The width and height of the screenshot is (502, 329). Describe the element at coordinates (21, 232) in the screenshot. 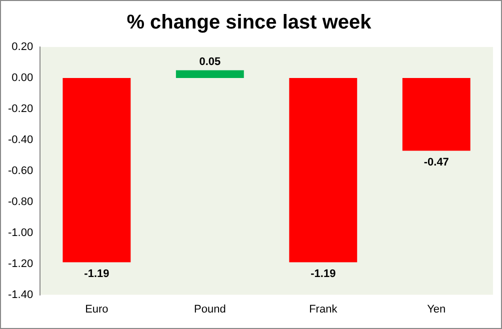

I see `y-tick-label: -1.00` at that location.